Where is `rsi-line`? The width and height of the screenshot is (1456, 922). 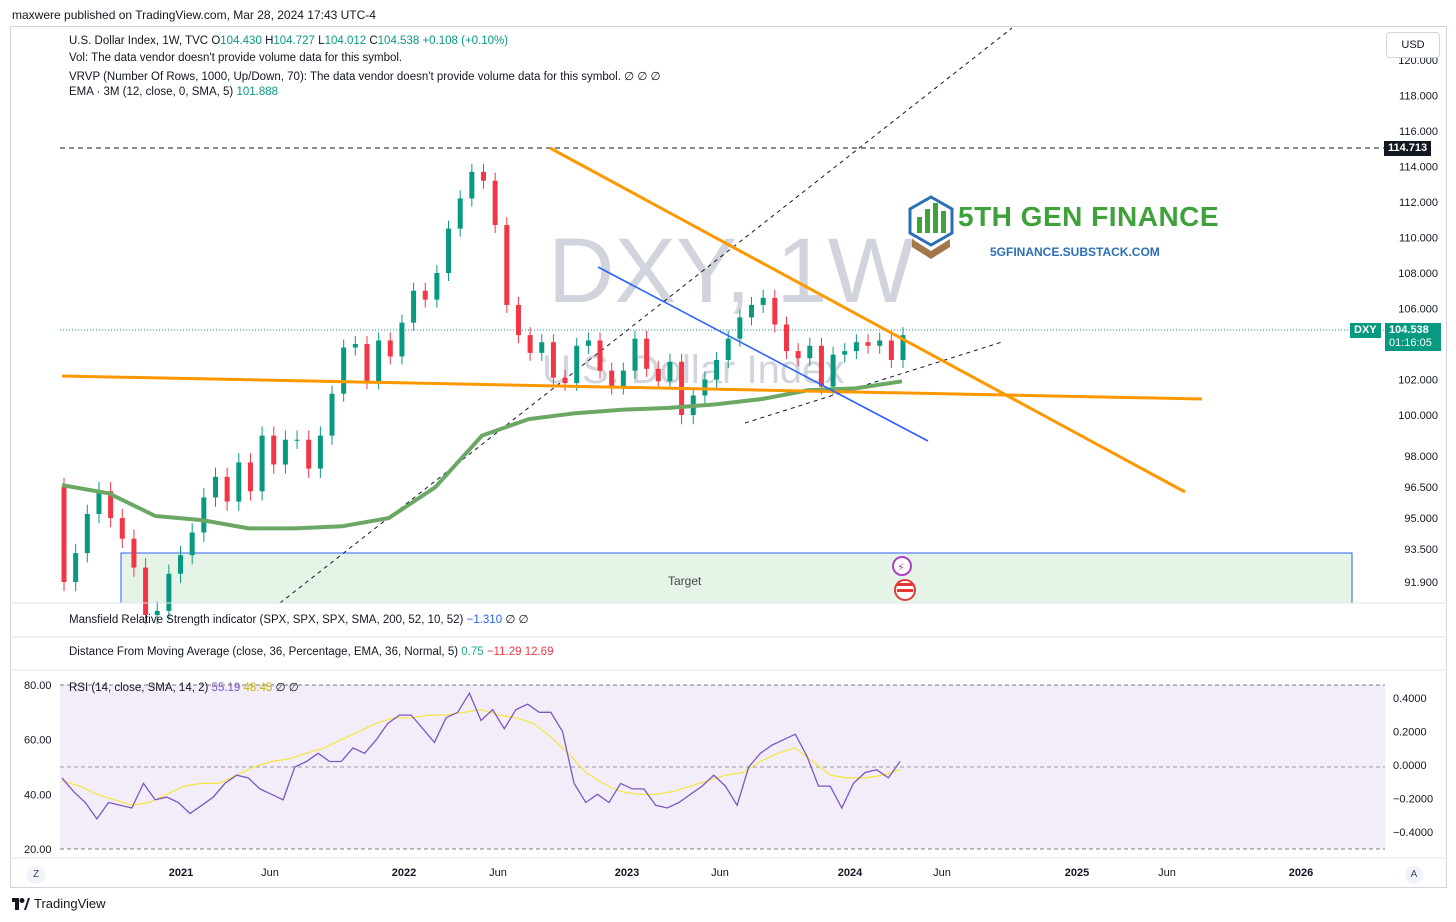 rsi-line is located at coordinates (481, 756).